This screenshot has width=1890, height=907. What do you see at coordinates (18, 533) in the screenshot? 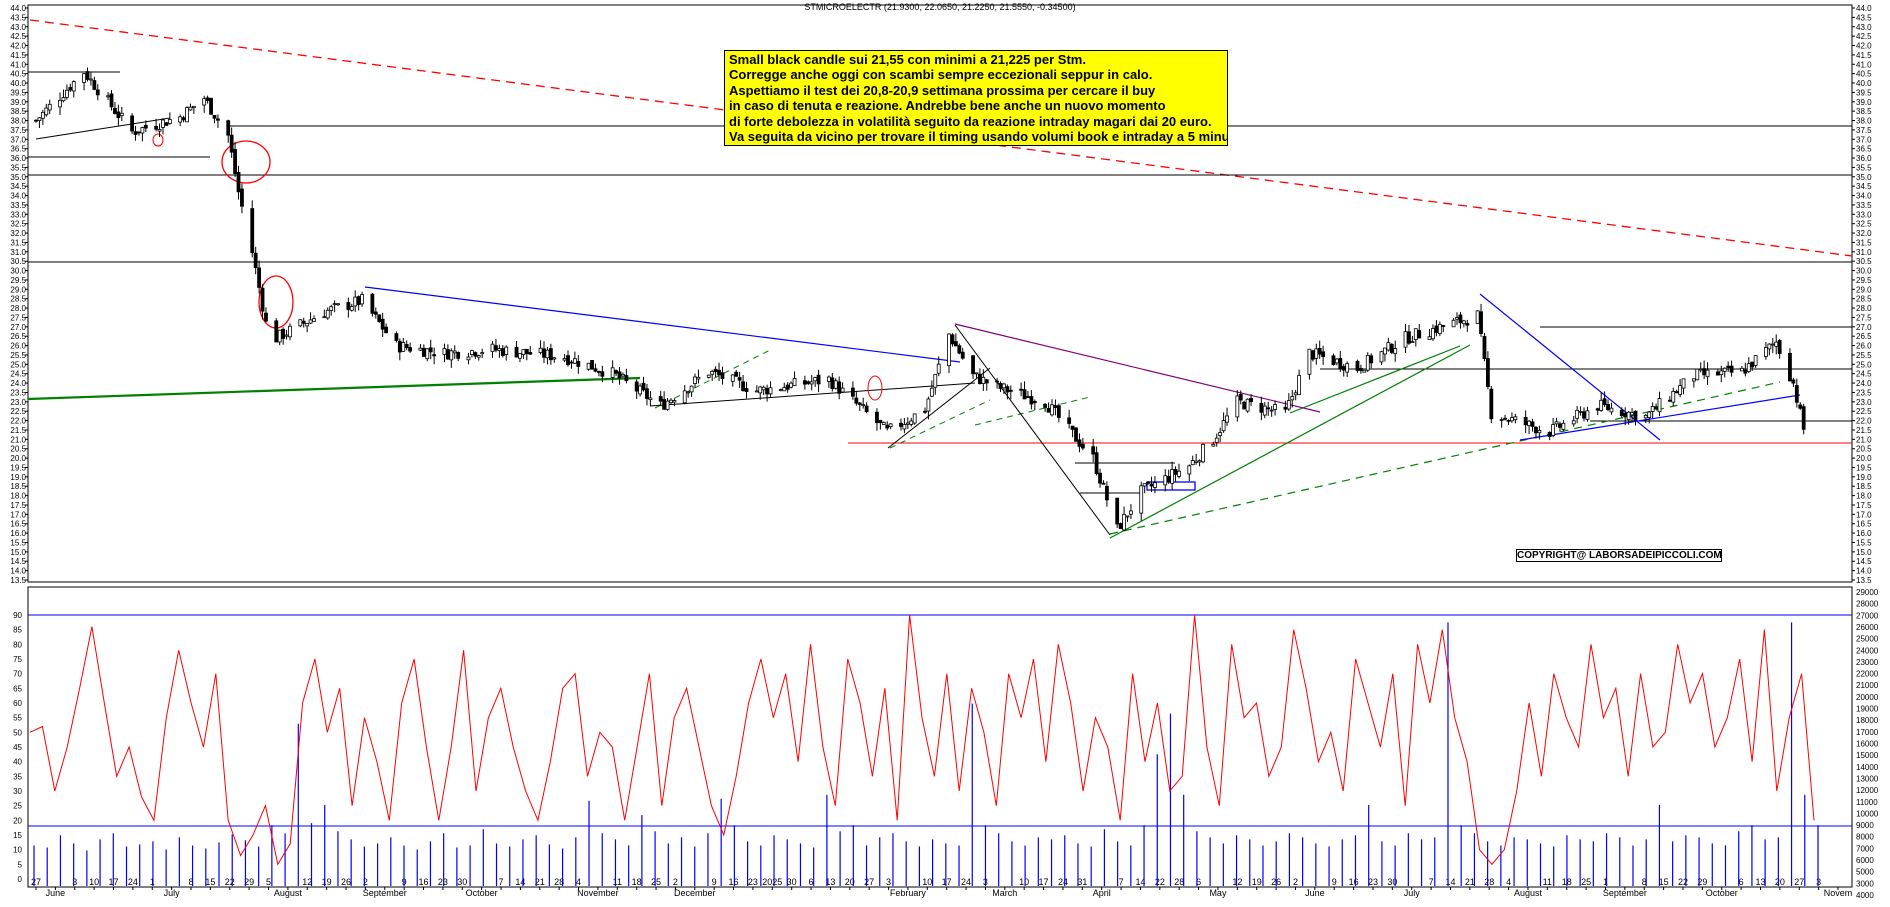
I see `price-tick-left: 16.0` at bounding box center [18, 533].